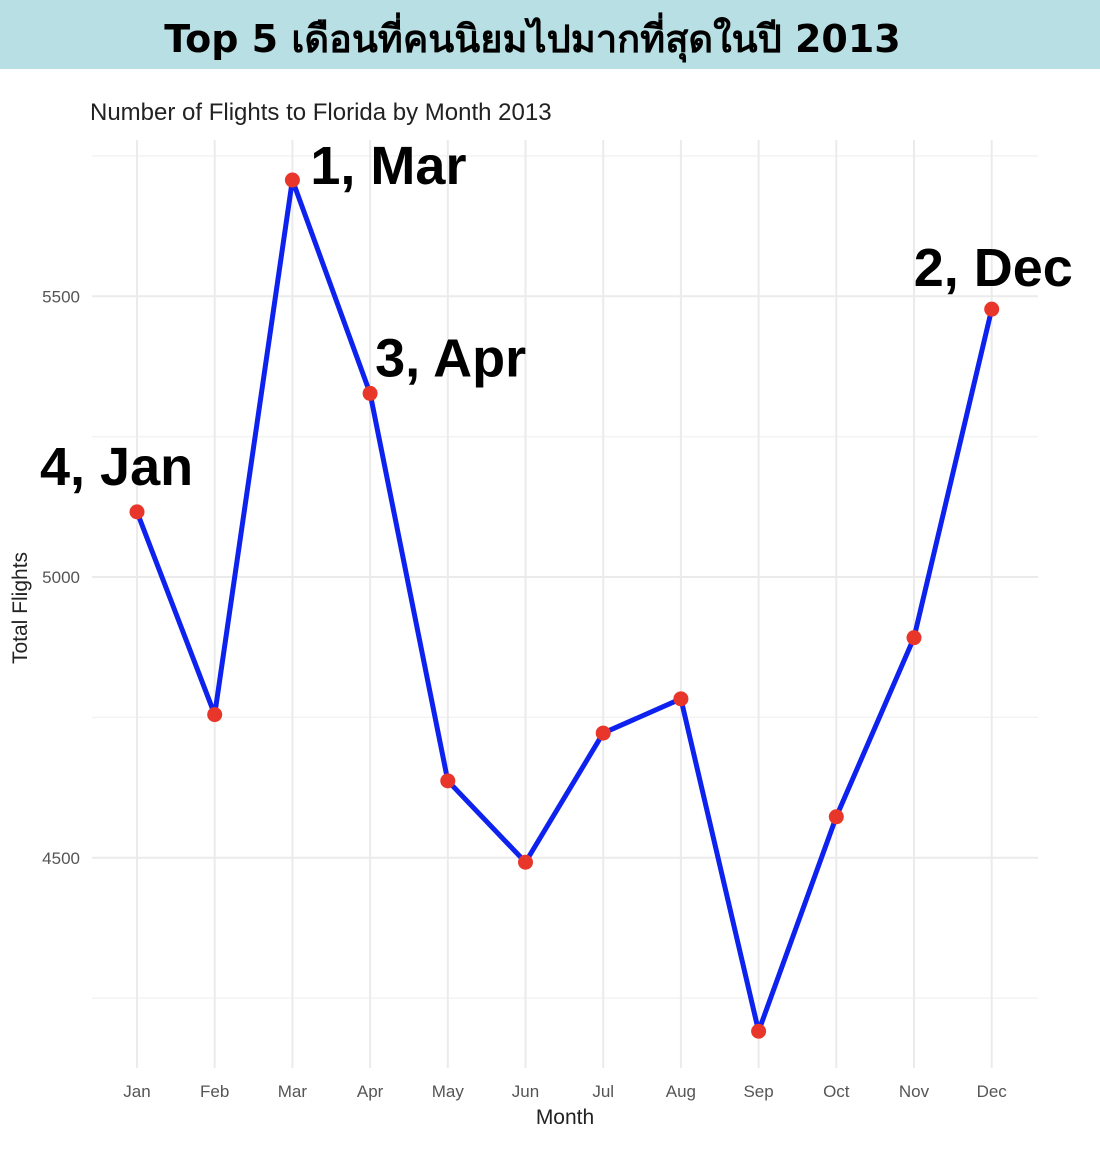 This screenshot has height=1156, width=1100. What do you see at coordinates (370, 1091) in the screenshot?
I see `x-tick-label: Apr` at bounding box center [370, 1091].